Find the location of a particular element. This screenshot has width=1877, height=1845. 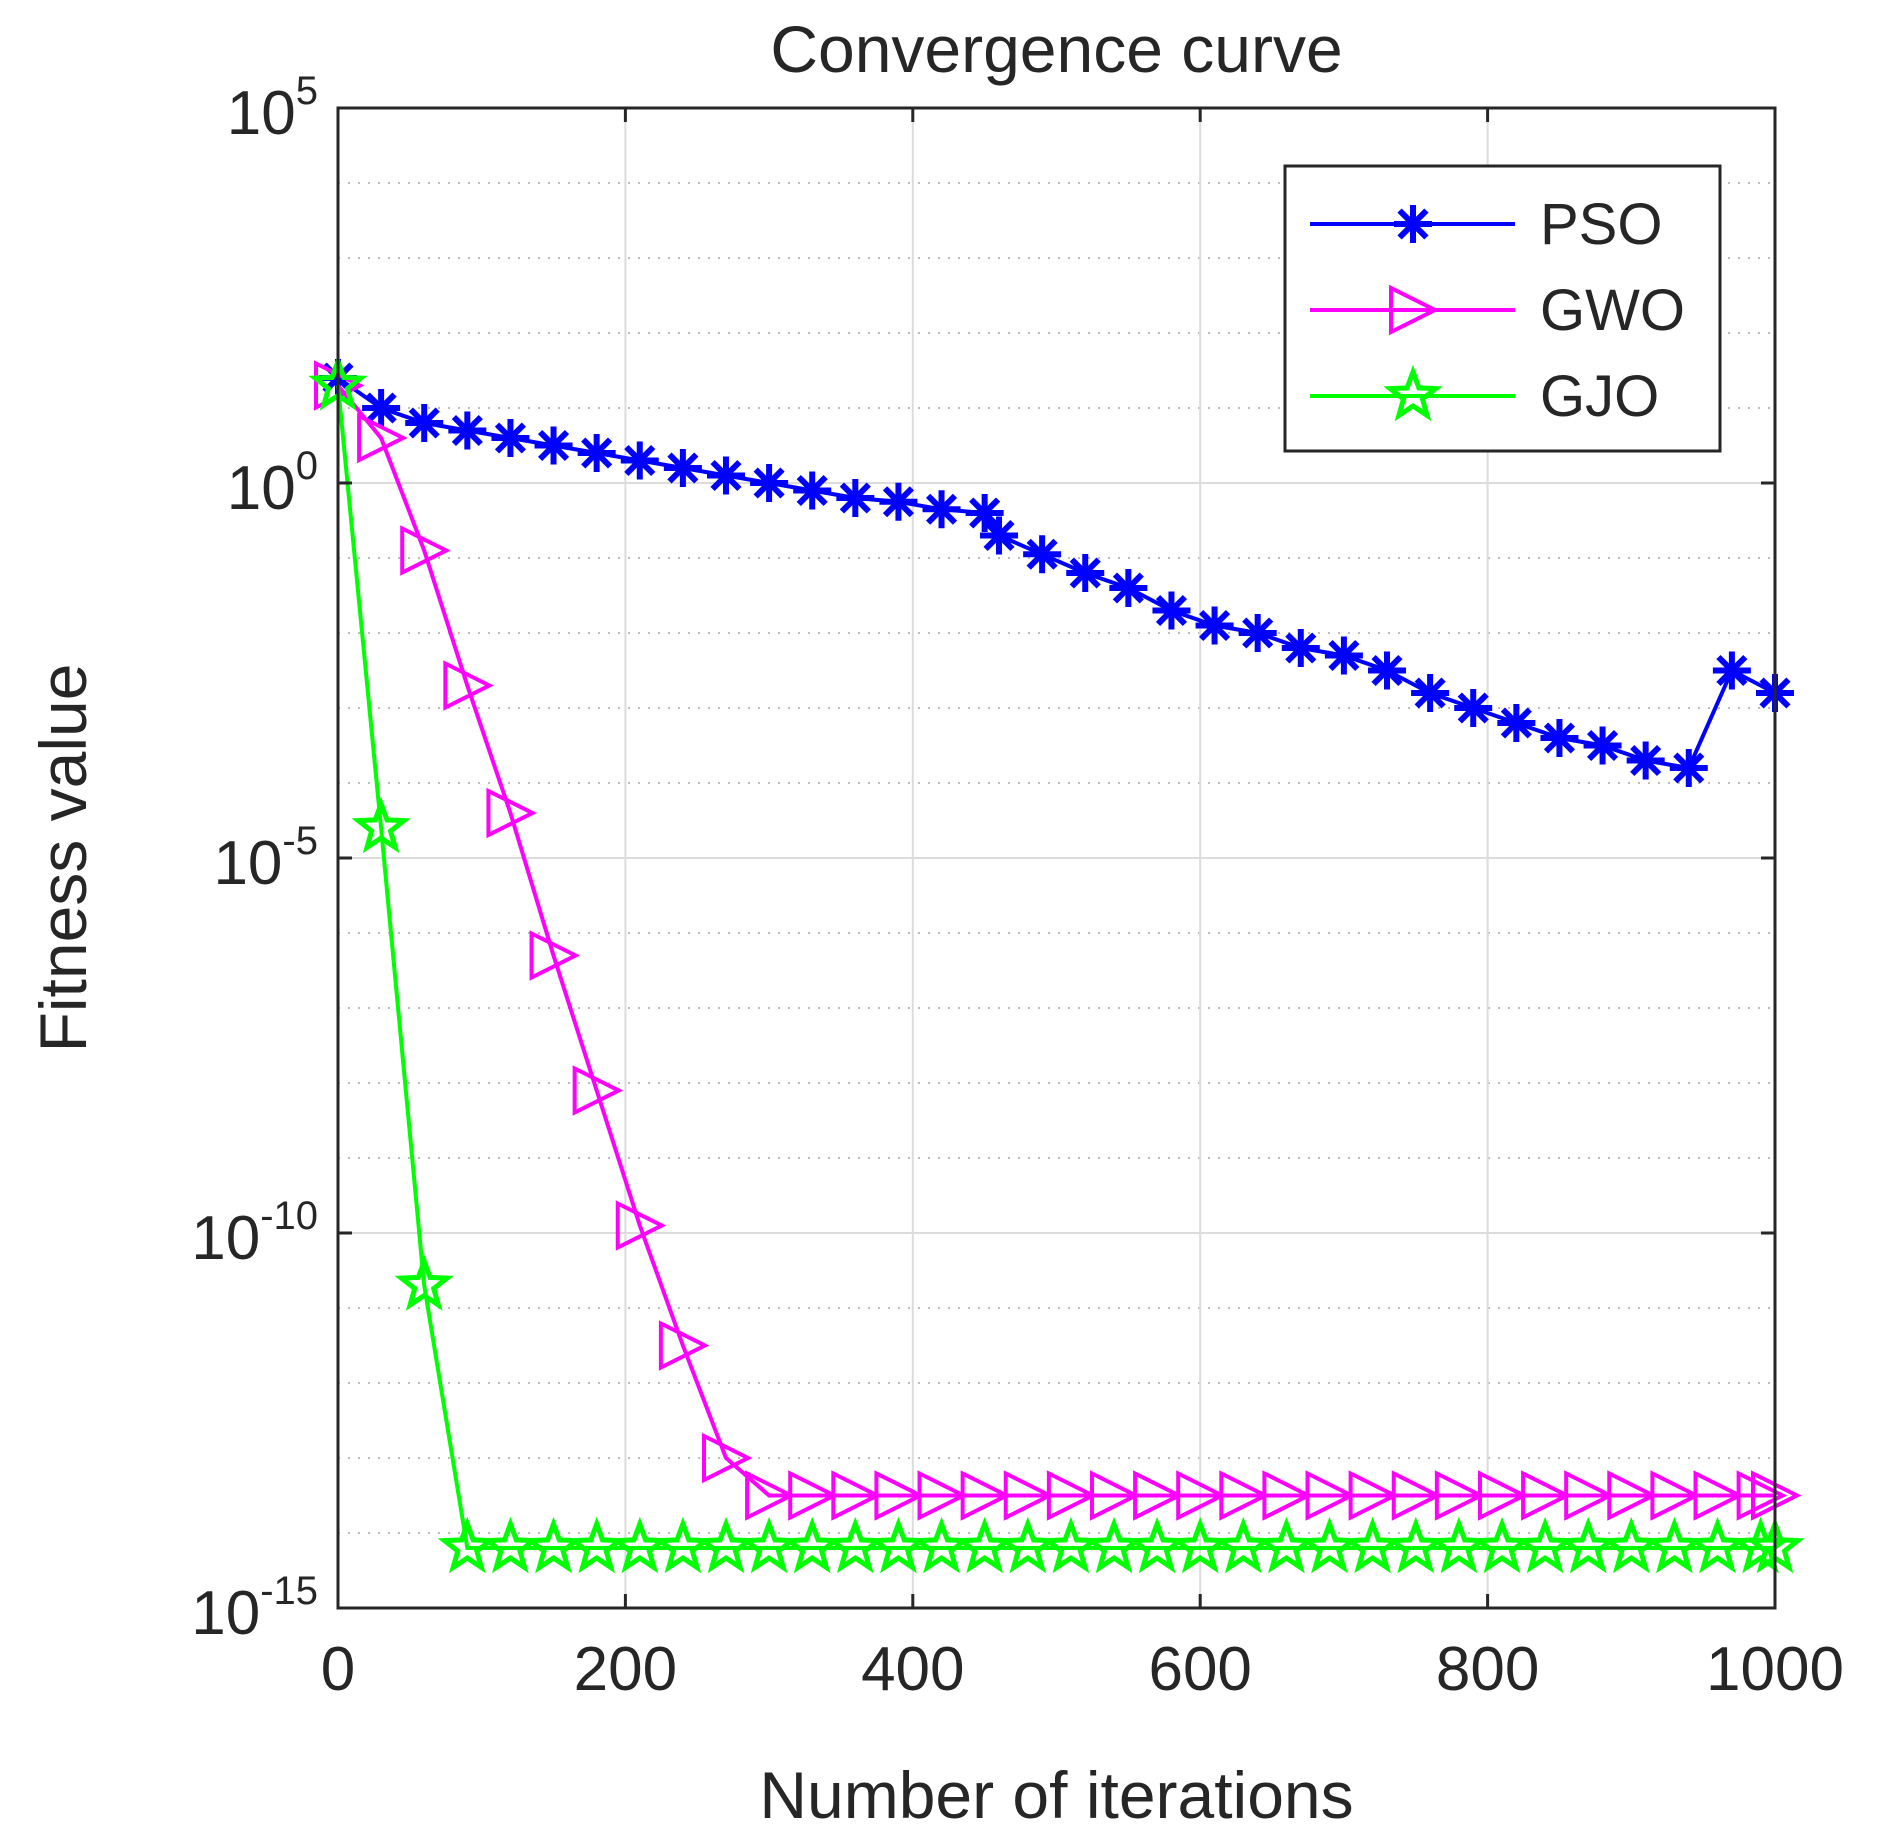

x-tick-label: 800 is located at coordinates (1487, 1669).